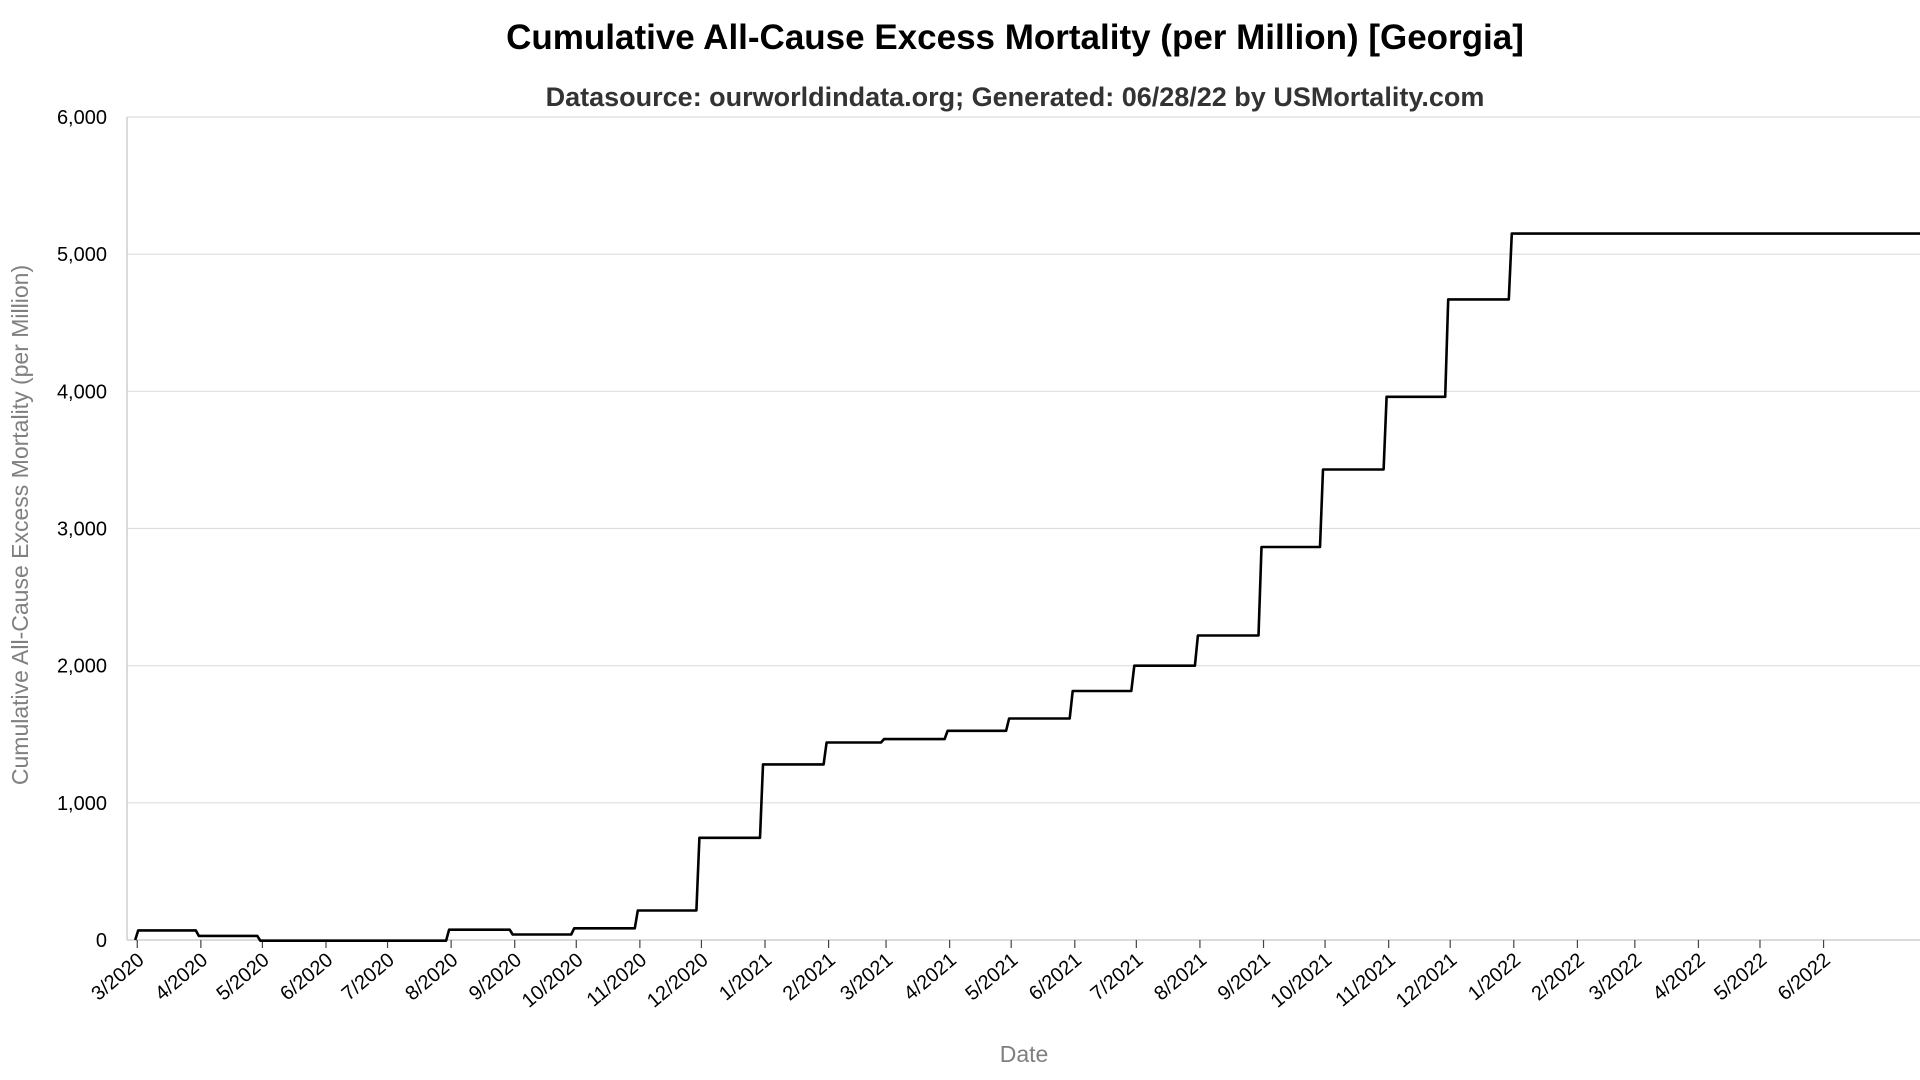  Describe the element at coordinates (1024, 1054) in the screenshot. I see `x-axis-title: Date` at that location.